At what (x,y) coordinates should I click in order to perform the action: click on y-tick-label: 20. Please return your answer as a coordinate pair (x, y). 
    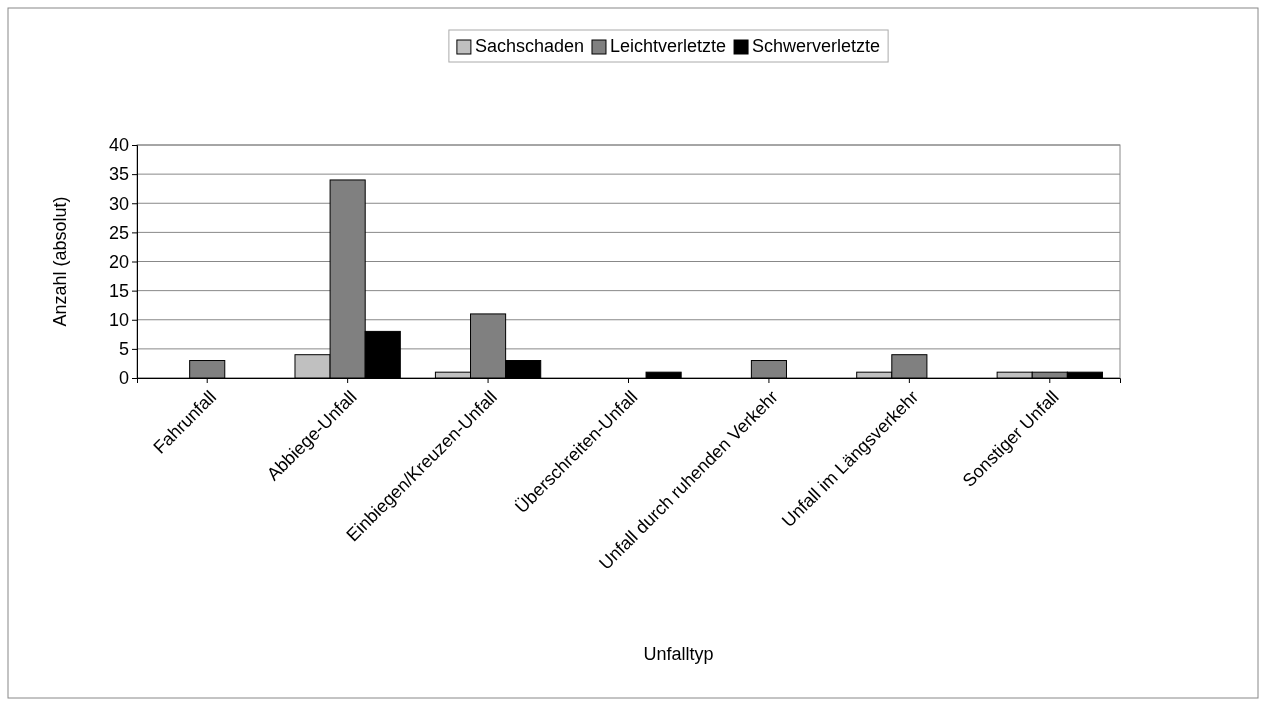
    Looking at the image, I should click on (118, 261).